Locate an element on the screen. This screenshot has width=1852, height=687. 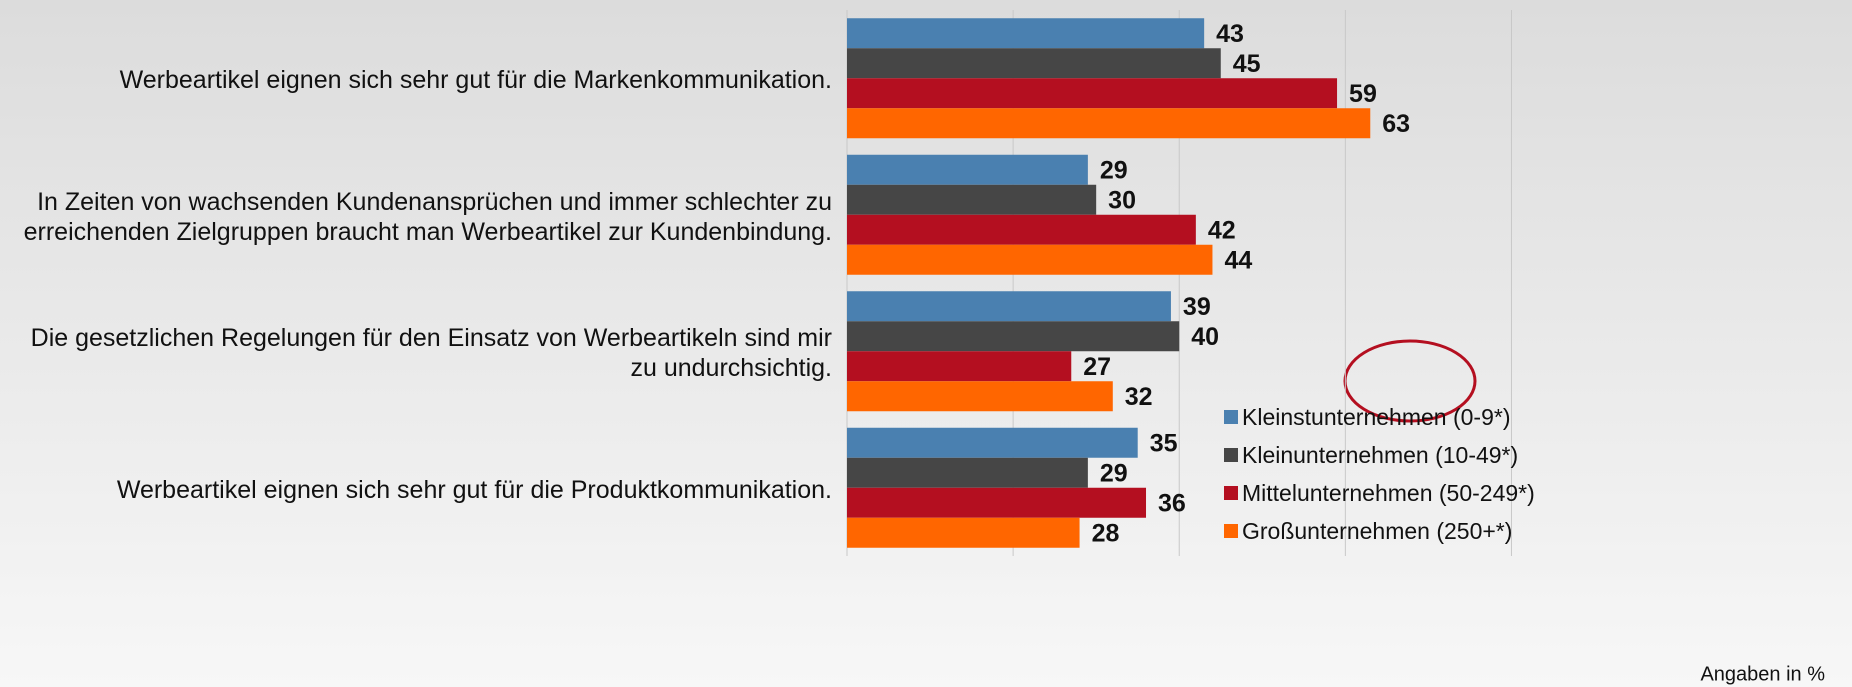
value-label: 27 is located at coordinates (1097, 367).